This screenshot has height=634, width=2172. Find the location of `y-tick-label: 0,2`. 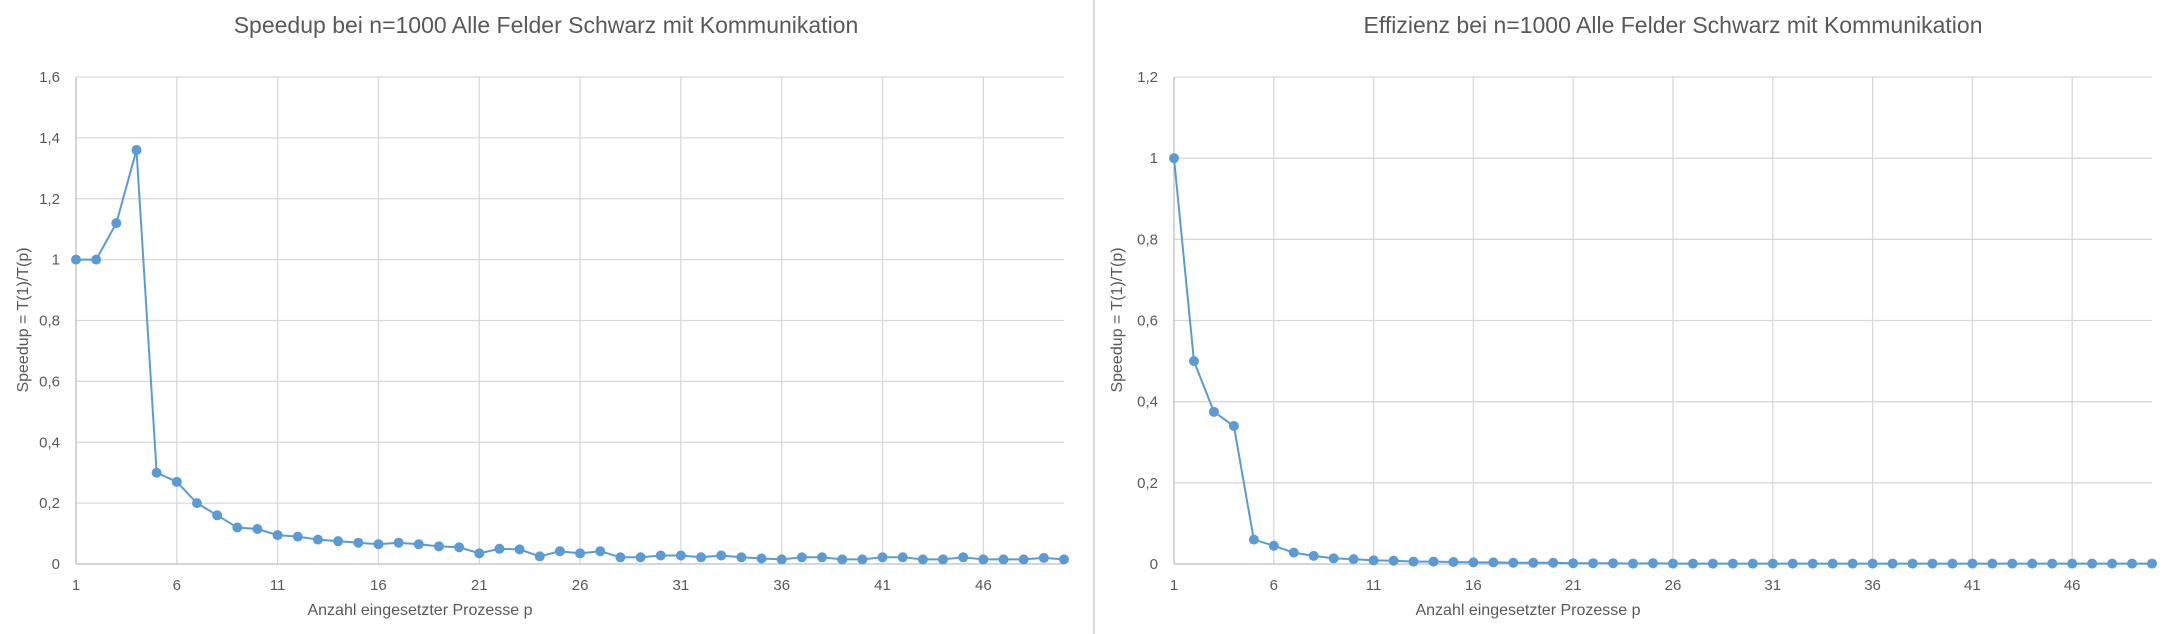

y-tick-label: 0,2 is located at coordinates (1147, 483).